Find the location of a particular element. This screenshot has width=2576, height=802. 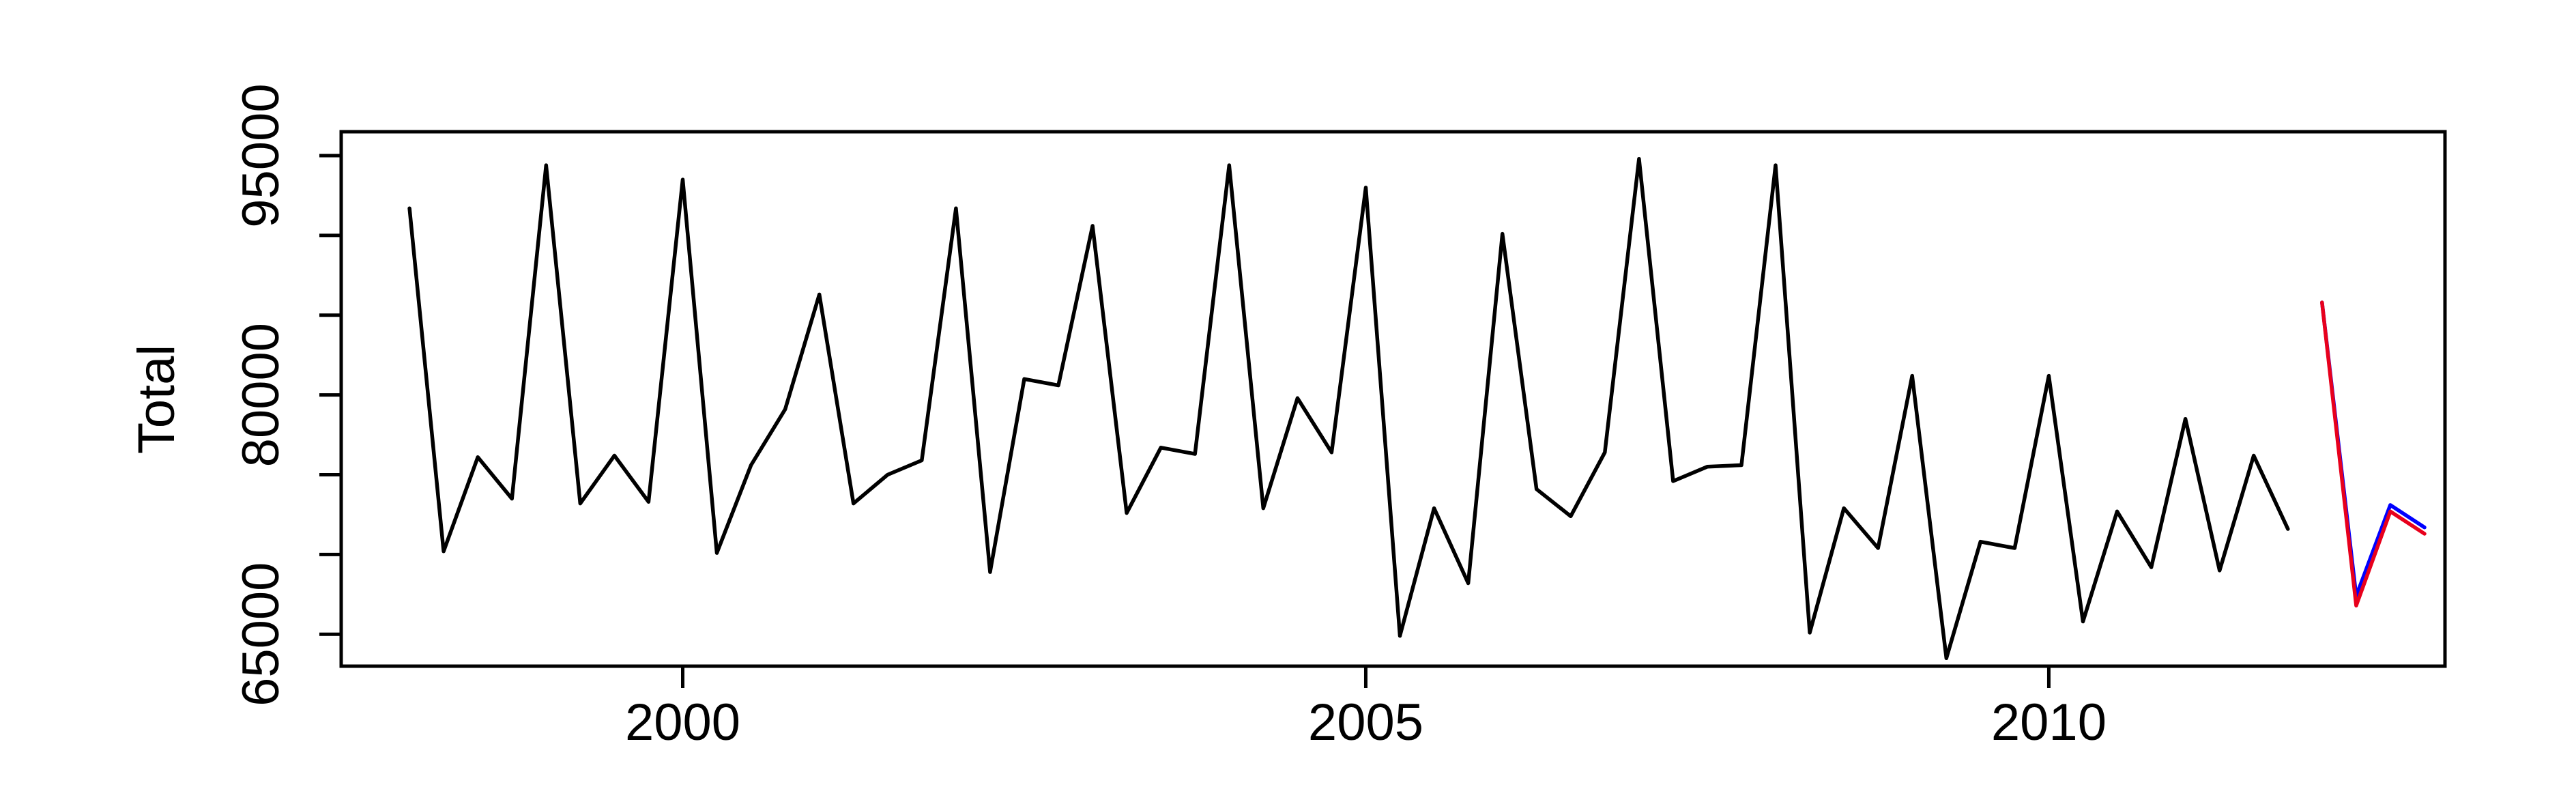

y-axis-label: Total is located at coordinates (157, 400).